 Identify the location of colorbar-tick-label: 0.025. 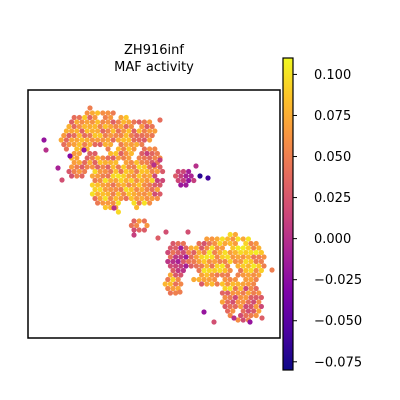
(332, 198).